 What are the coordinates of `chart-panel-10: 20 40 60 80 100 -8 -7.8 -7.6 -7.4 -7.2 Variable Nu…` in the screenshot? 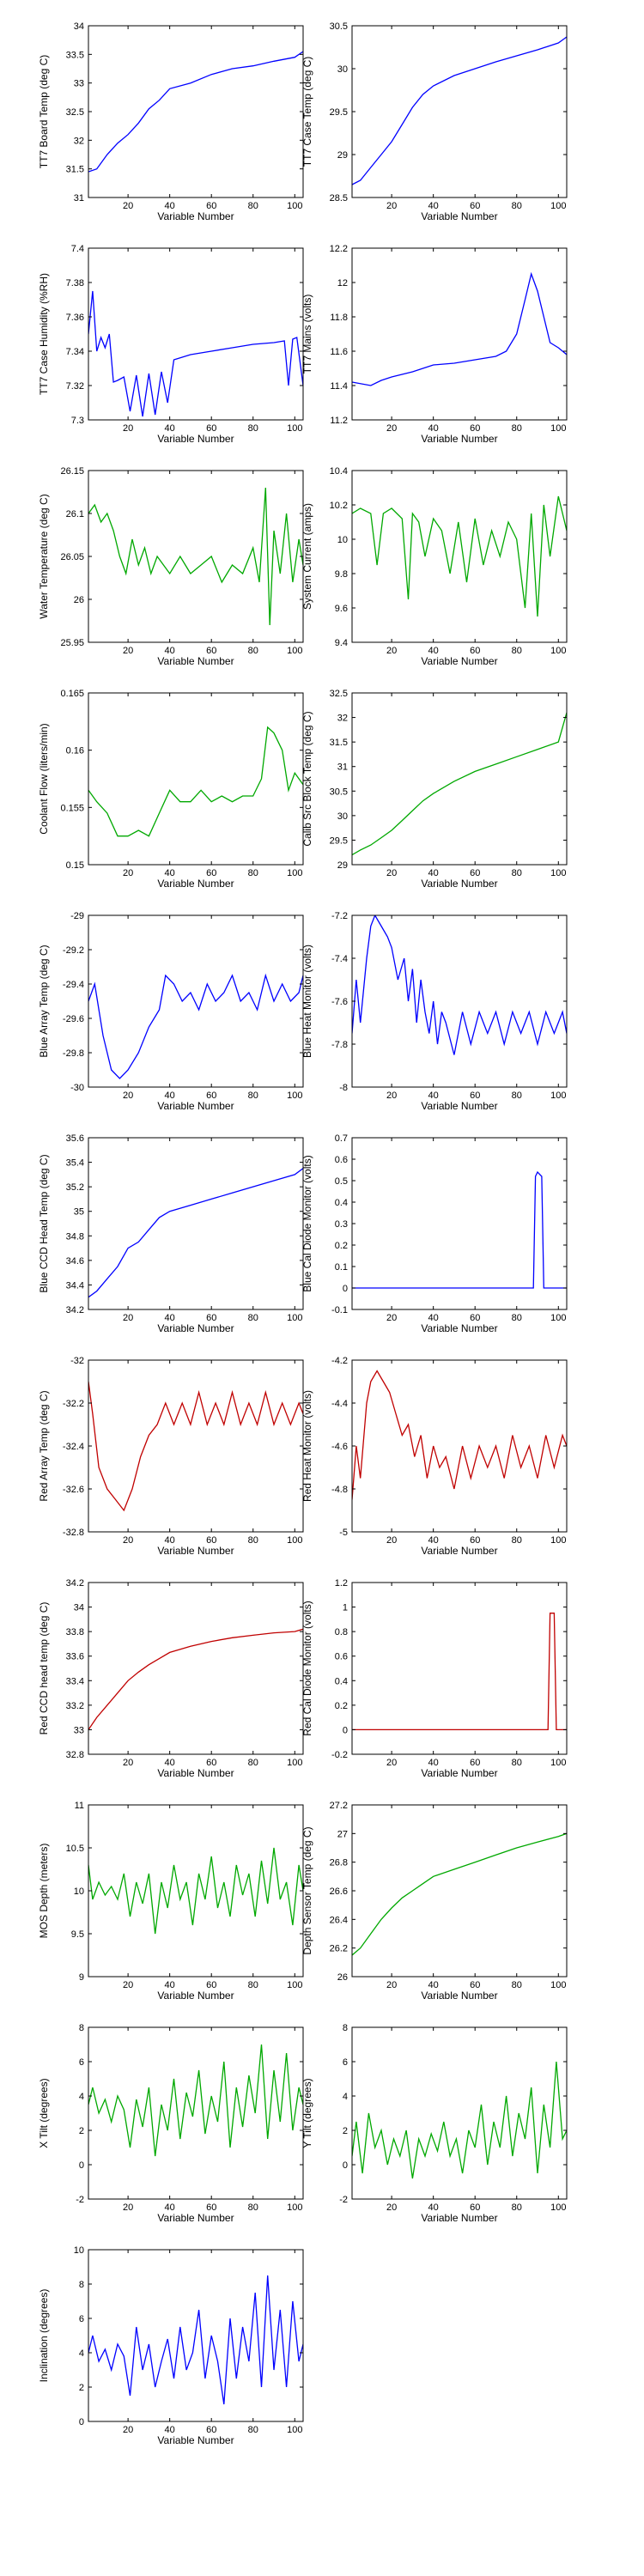 It's located at (434, 1012).